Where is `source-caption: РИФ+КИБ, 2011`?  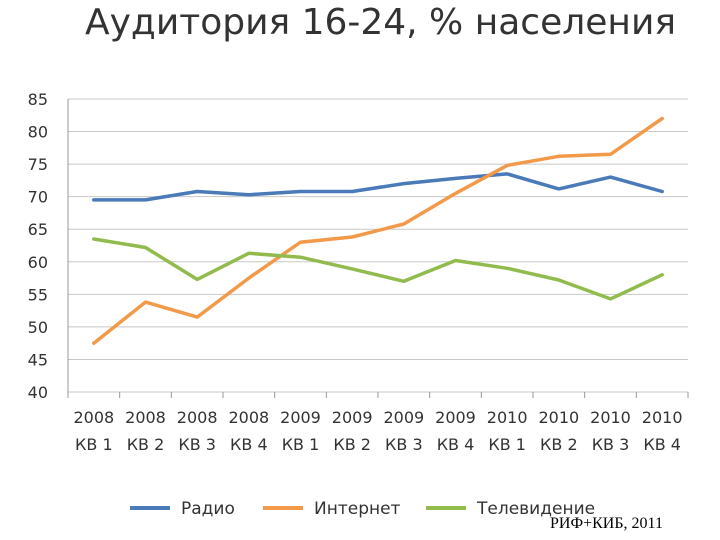 source-caption: РИФ+КИБ, 2011 is located at coordinates (606, 523).